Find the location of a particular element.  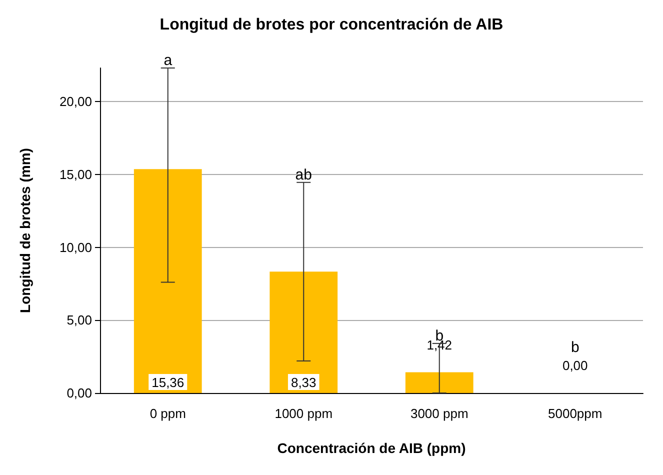

x-axis-title: Concentración de AIB (ppm) is located at coordinates (371, 448).